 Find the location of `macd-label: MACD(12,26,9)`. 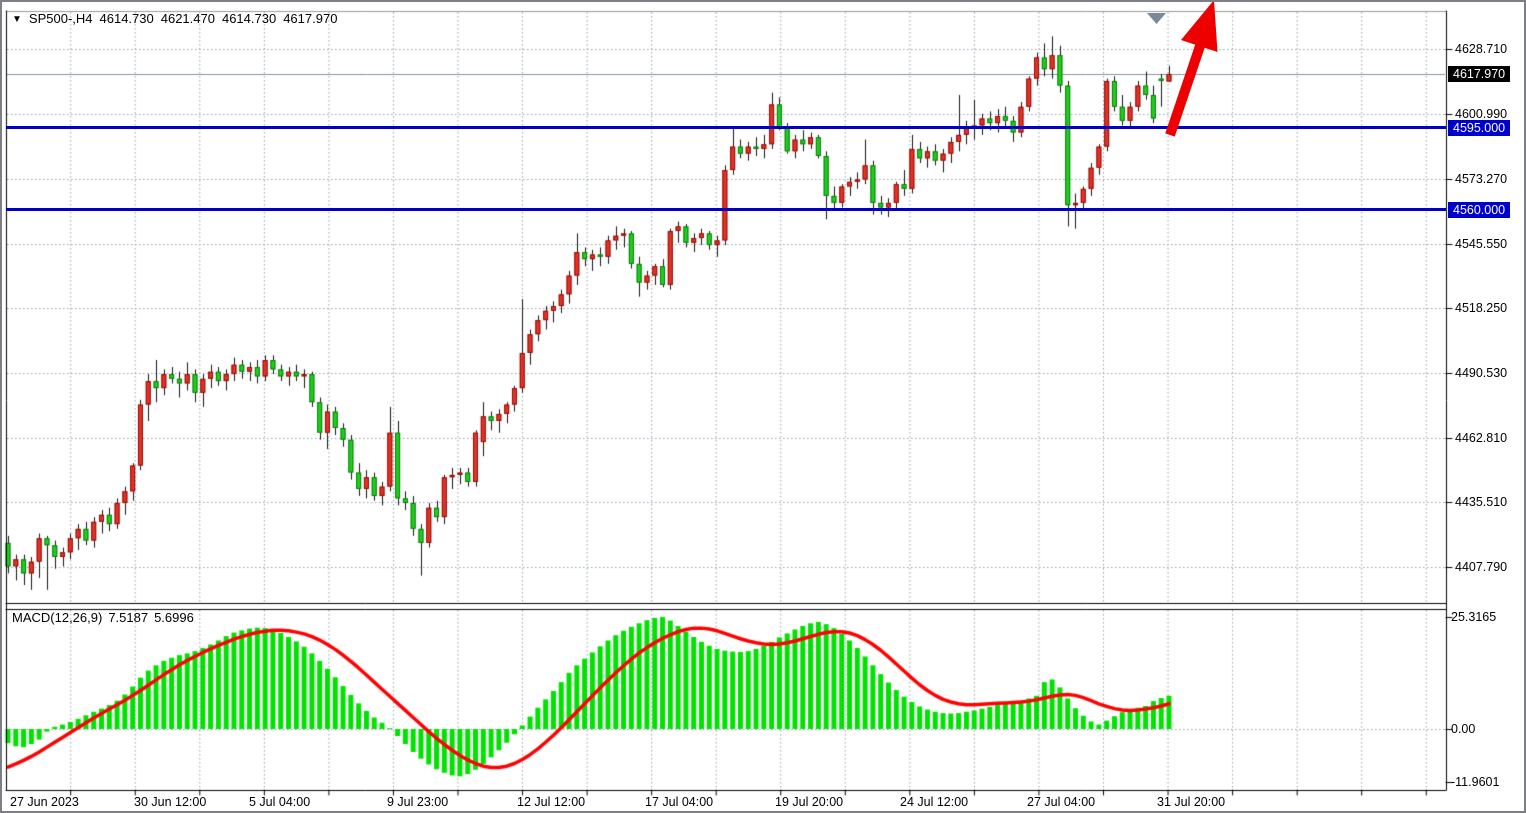

macd-label: MACD(12,26,9) is located at coordinates (57, 617).